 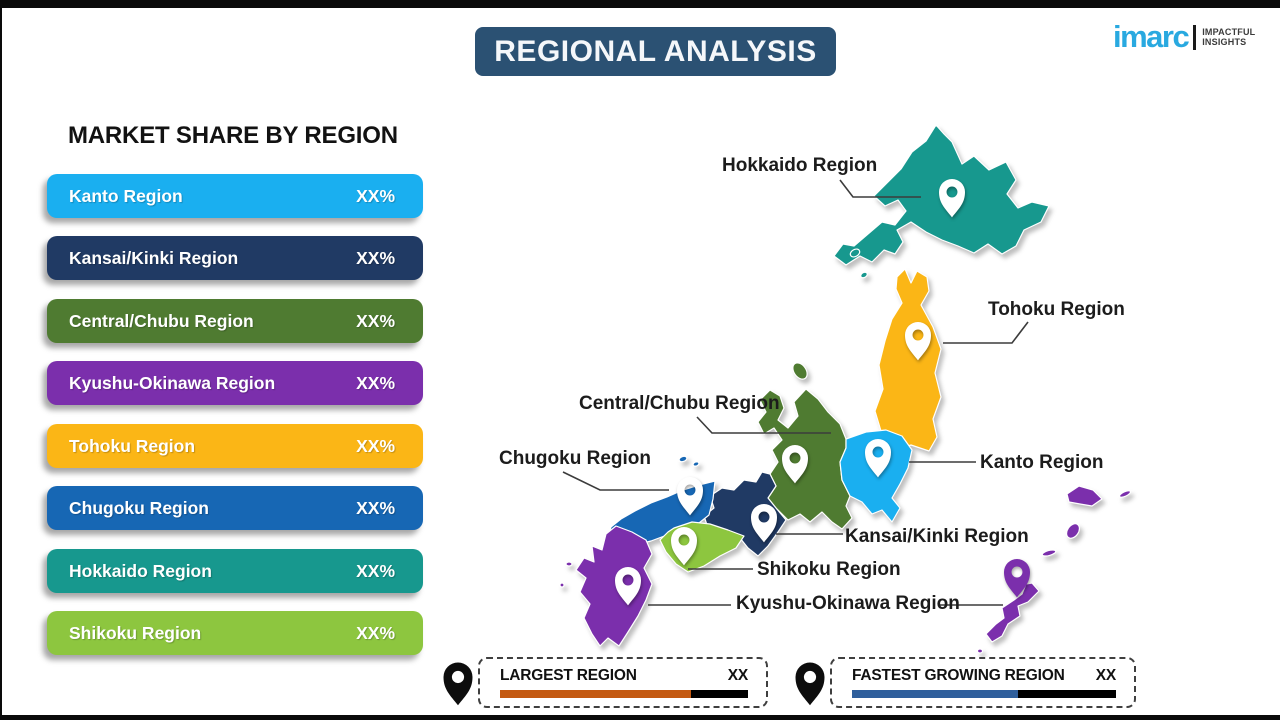 I want to click on legend-largest-value: XX, so click(x=737, y=675).